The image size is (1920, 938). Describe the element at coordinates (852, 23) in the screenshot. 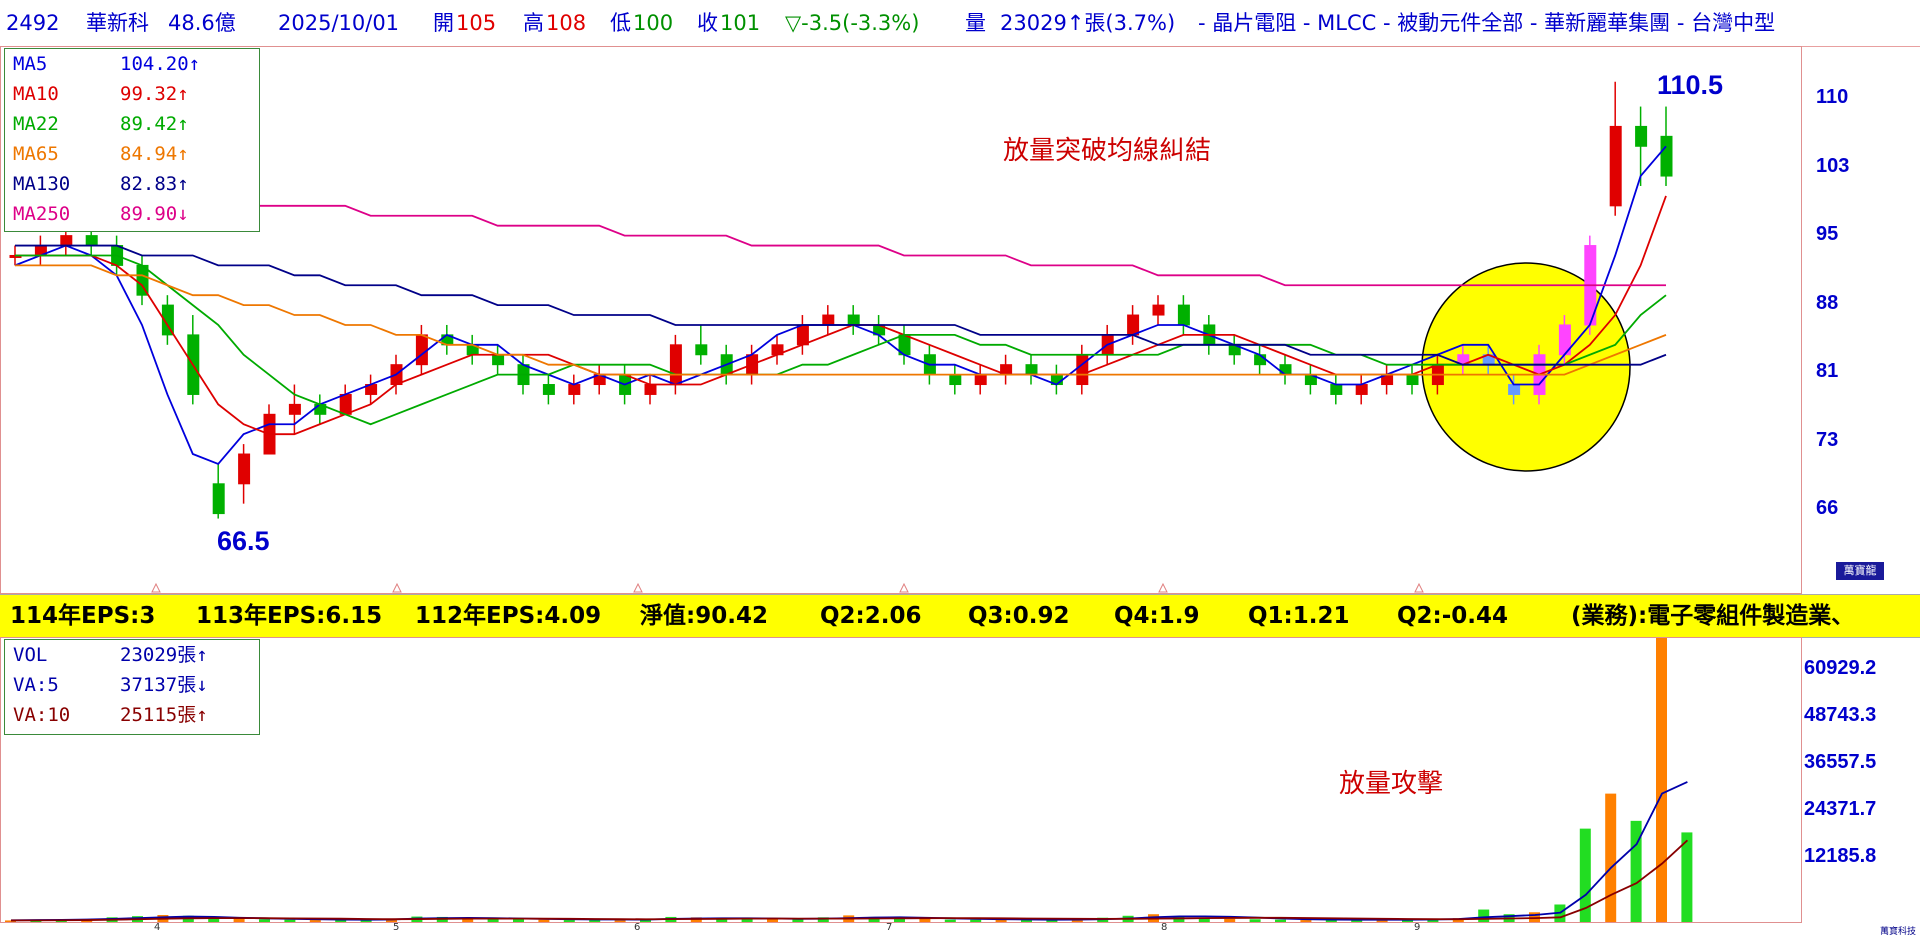

I see `change-value: ▽-3.5(-3.3%)` at that location.